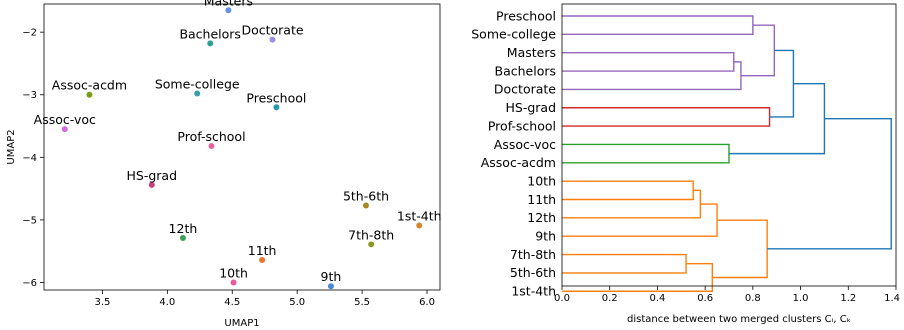  Describe the element at coordinates (610, 298) in the screenshot. I see `x-tick-label: 0.2` at that location.